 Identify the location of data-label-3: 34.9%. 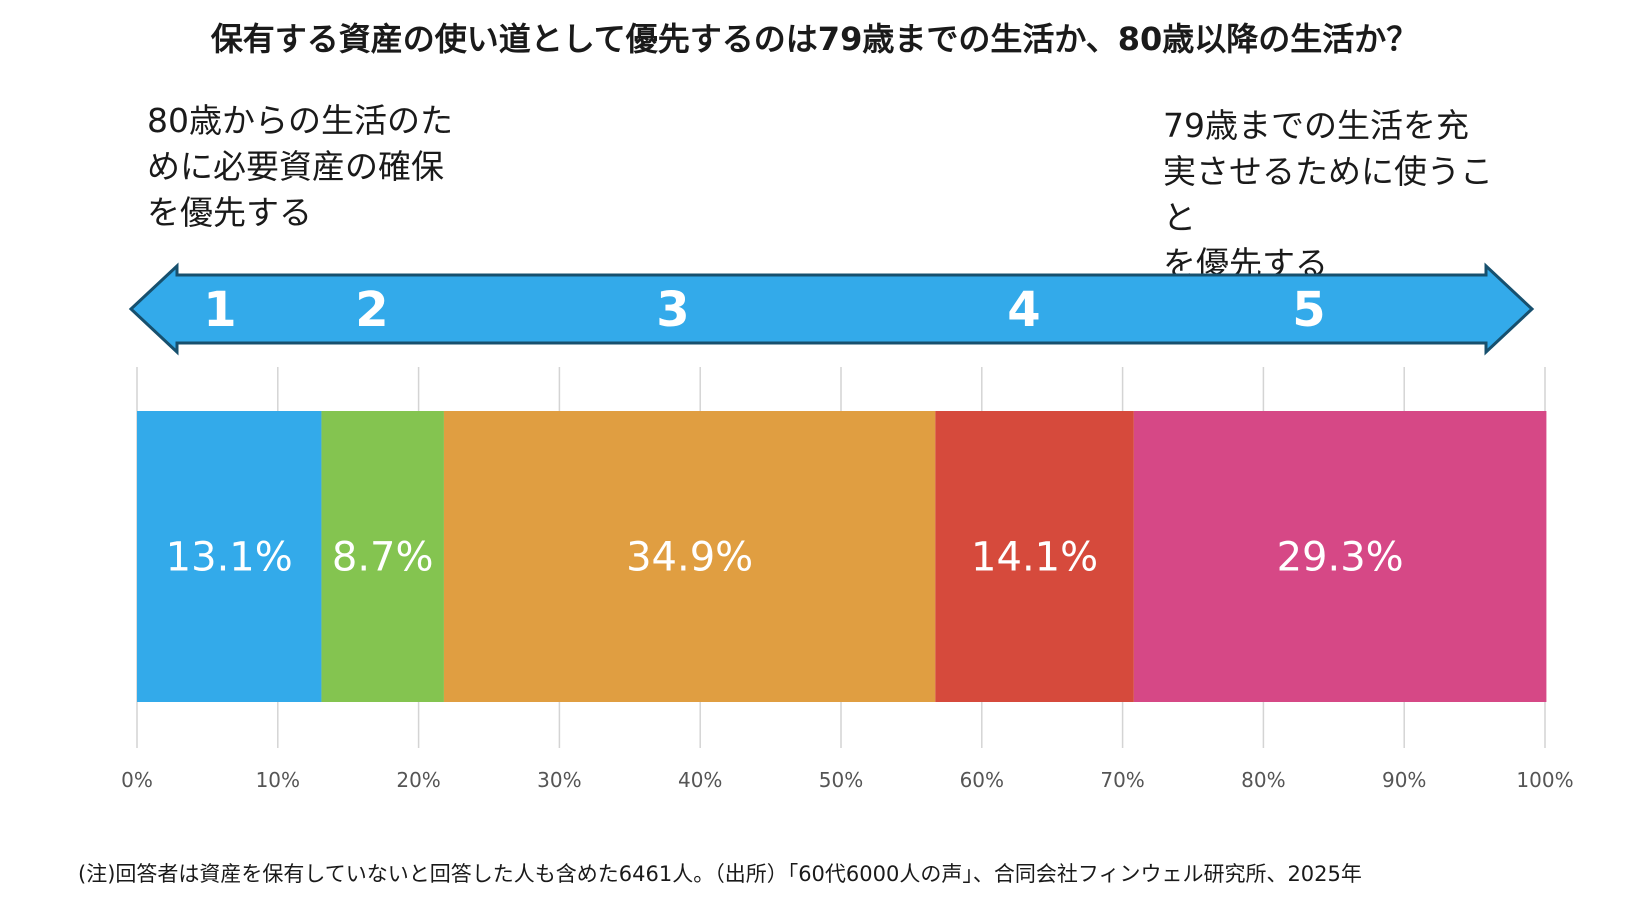
(689, 558).